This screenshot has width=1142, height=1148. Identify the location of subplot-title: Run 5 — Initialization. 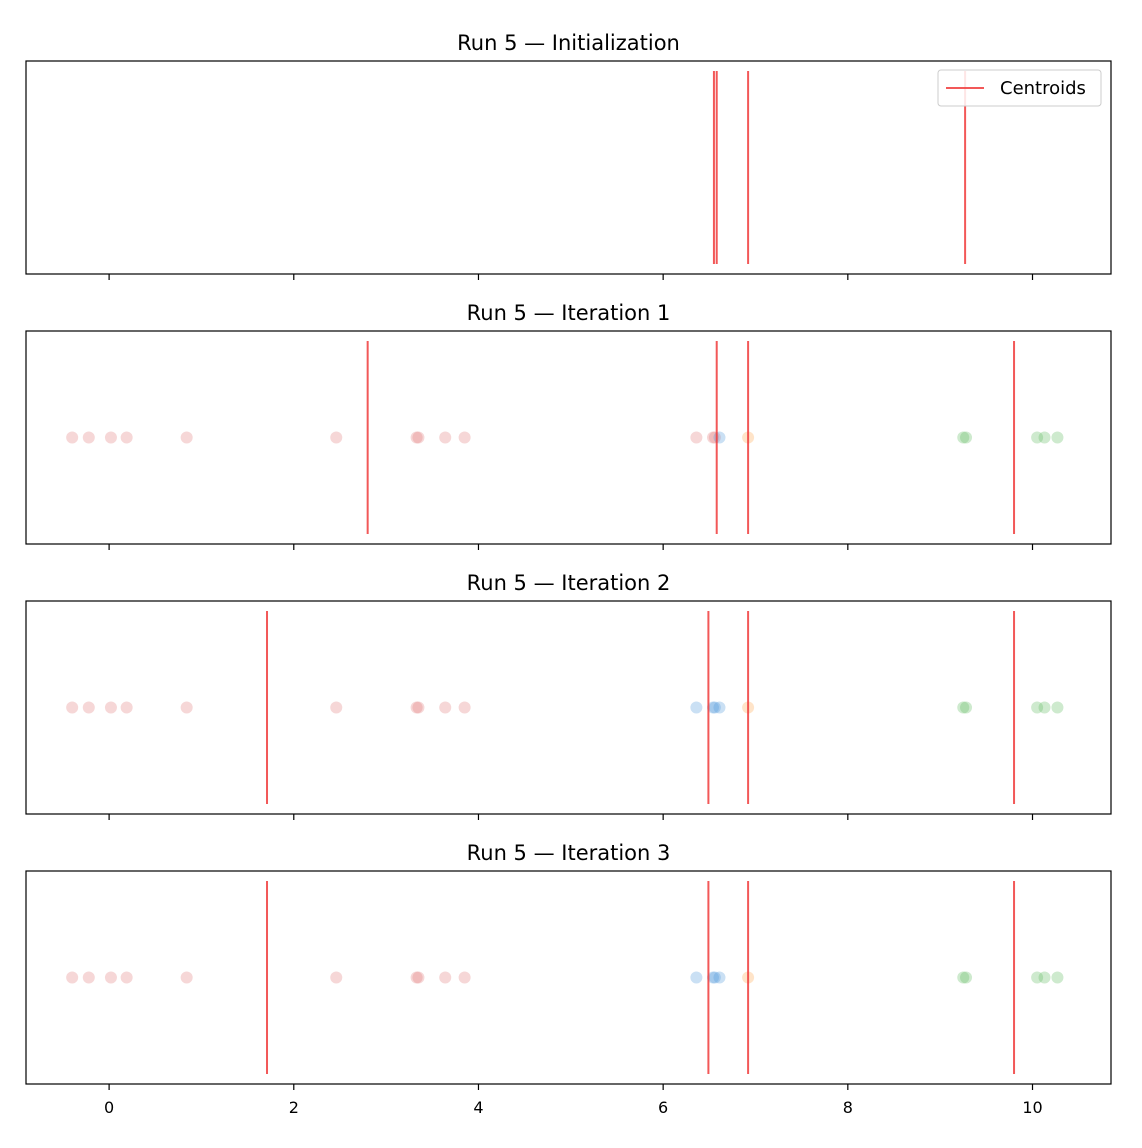
(568, 43).